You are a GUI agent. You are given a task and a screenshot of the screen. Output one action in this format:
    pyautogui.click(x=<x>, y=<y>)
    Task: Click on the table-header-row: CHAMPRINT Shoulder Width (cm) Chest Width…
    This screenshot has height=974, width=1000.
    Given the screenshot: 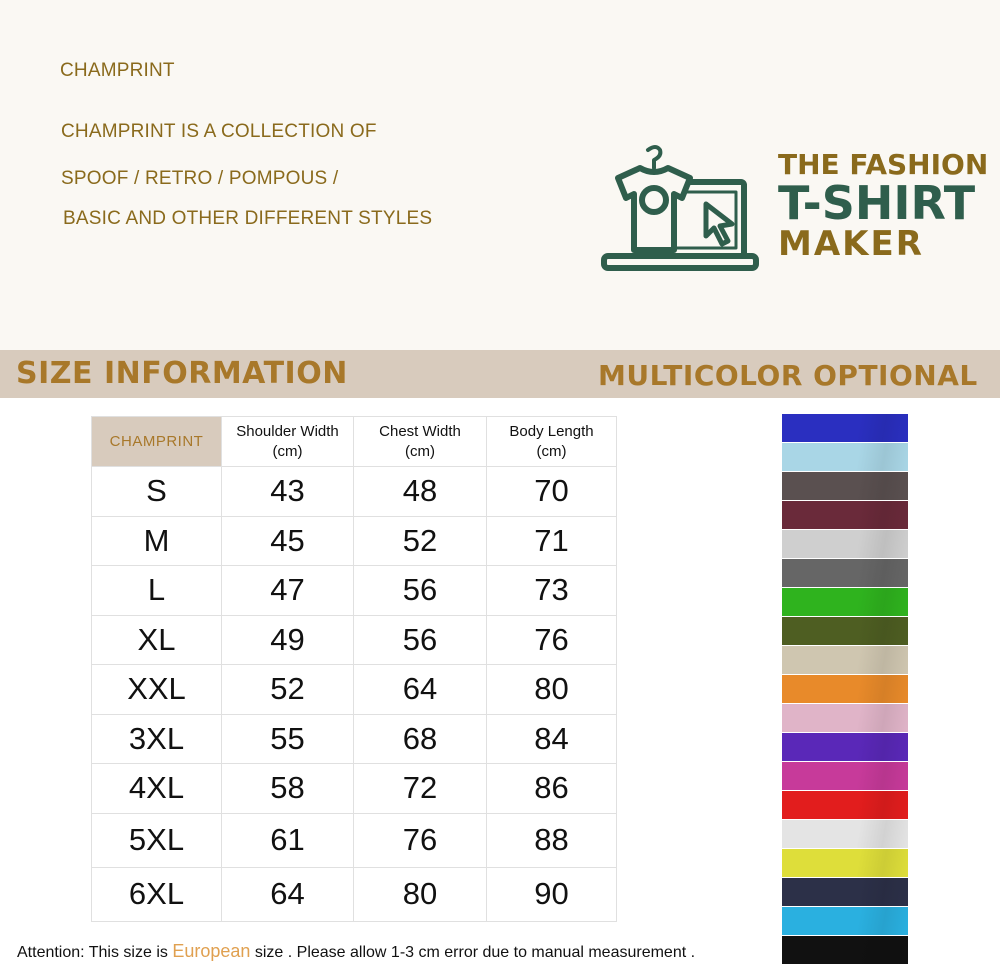 What is the action you would take?
    pyautogui.click(x=354, y=441)
    